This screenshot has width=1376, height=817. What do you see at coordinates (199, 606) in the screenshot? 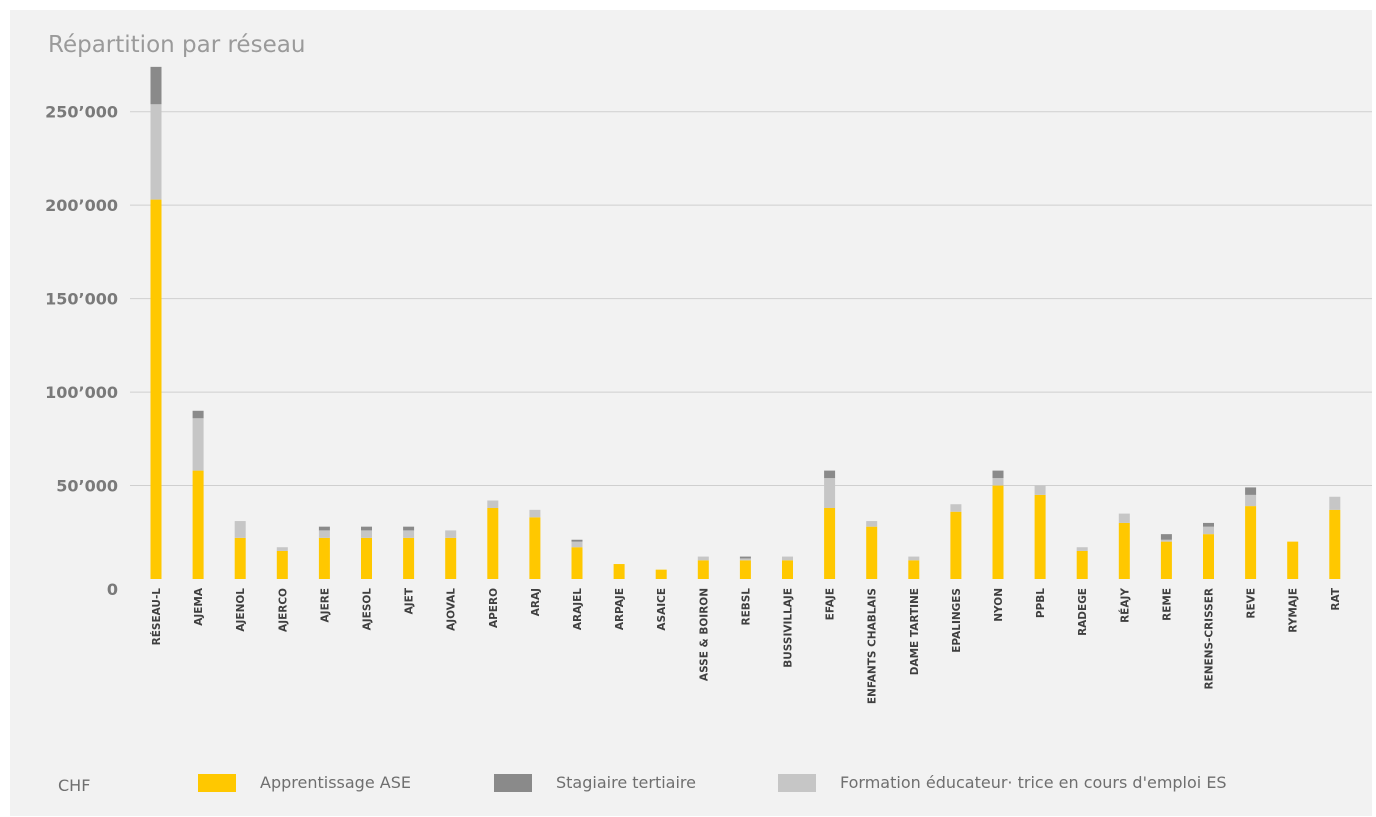
I see `x-category-label: AJEMA` at bounding box center [199, 606].